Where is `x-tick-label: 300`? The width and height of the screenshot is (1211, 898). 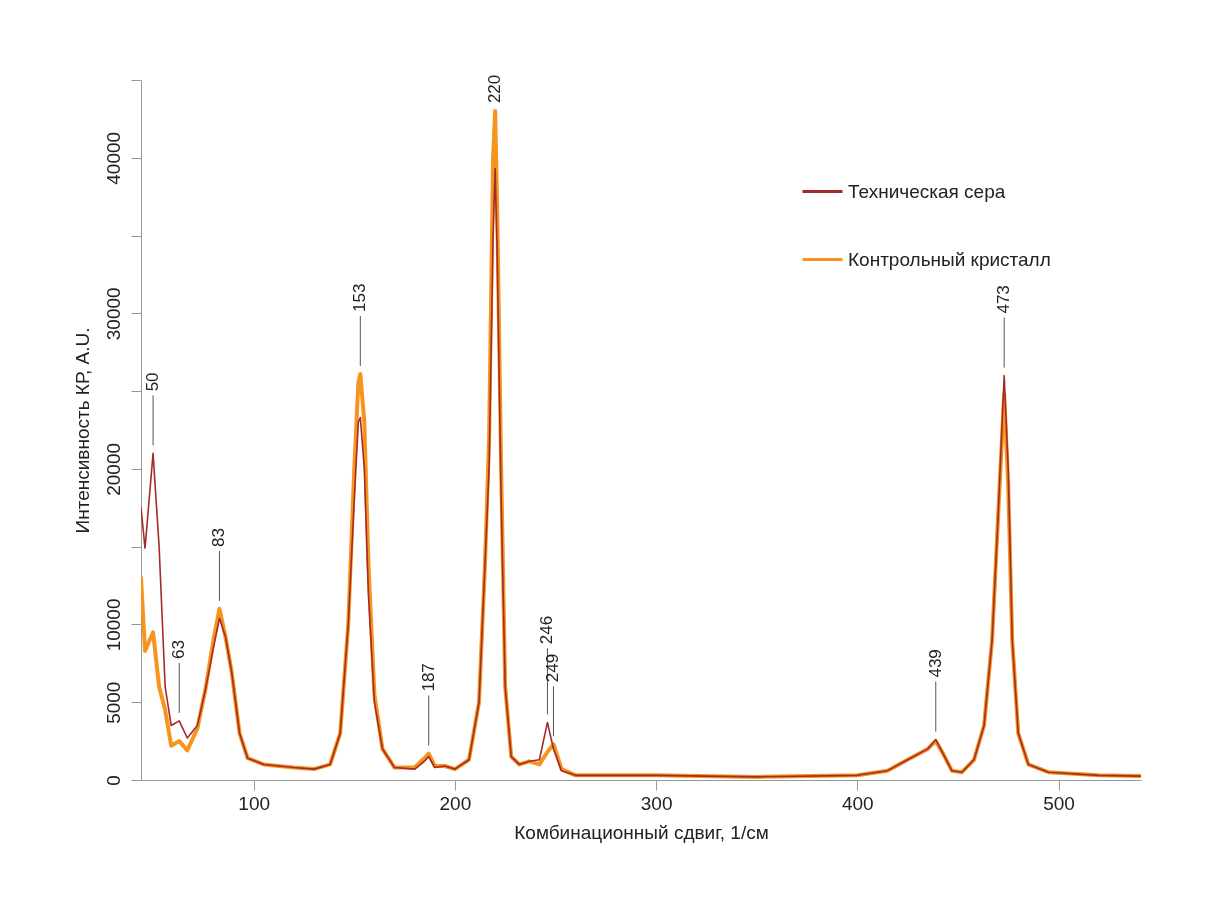 x-tick-label: 300 is located at coordinates (656, 803).